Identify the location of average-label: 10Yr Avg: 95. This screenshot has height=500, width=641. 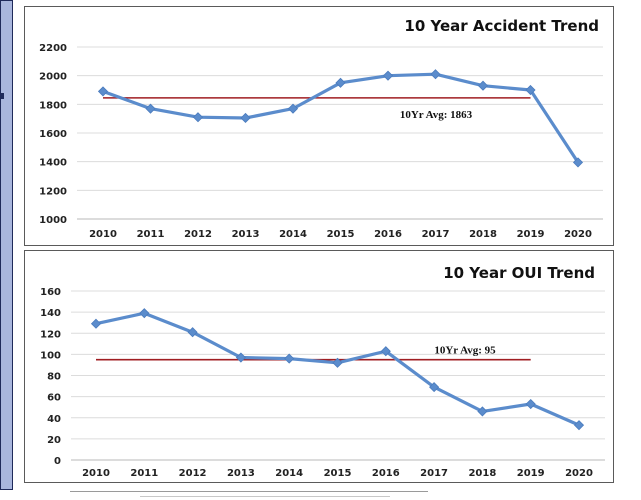
(465, 351).